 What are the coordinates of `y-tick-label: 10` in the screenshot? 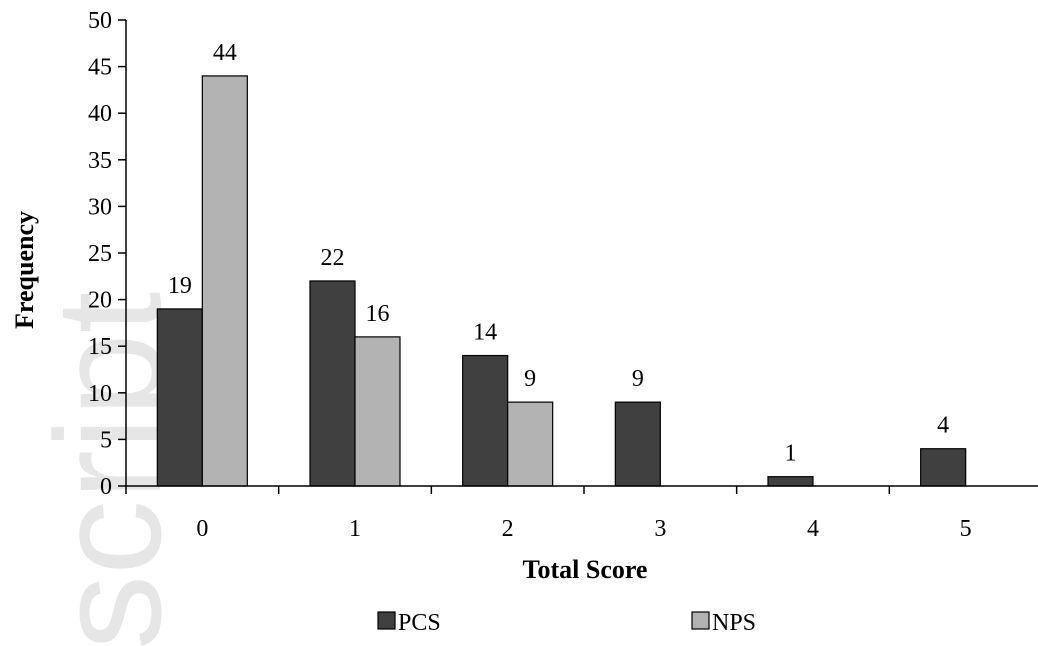 It's located at (100, 394).